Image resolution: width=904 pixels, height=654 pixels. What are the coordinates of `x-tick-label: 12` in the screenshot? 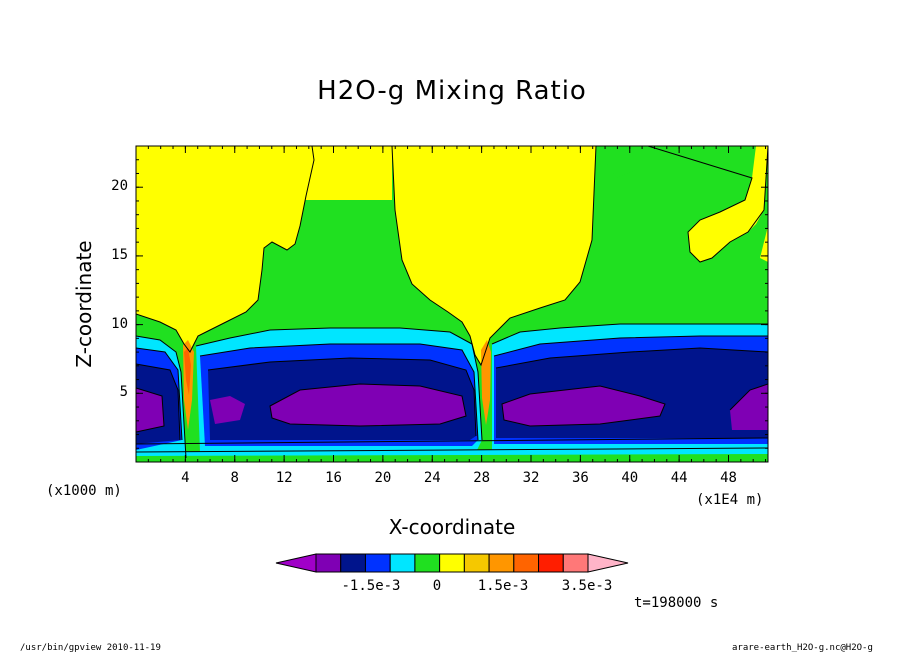 It's located at (284, 478).